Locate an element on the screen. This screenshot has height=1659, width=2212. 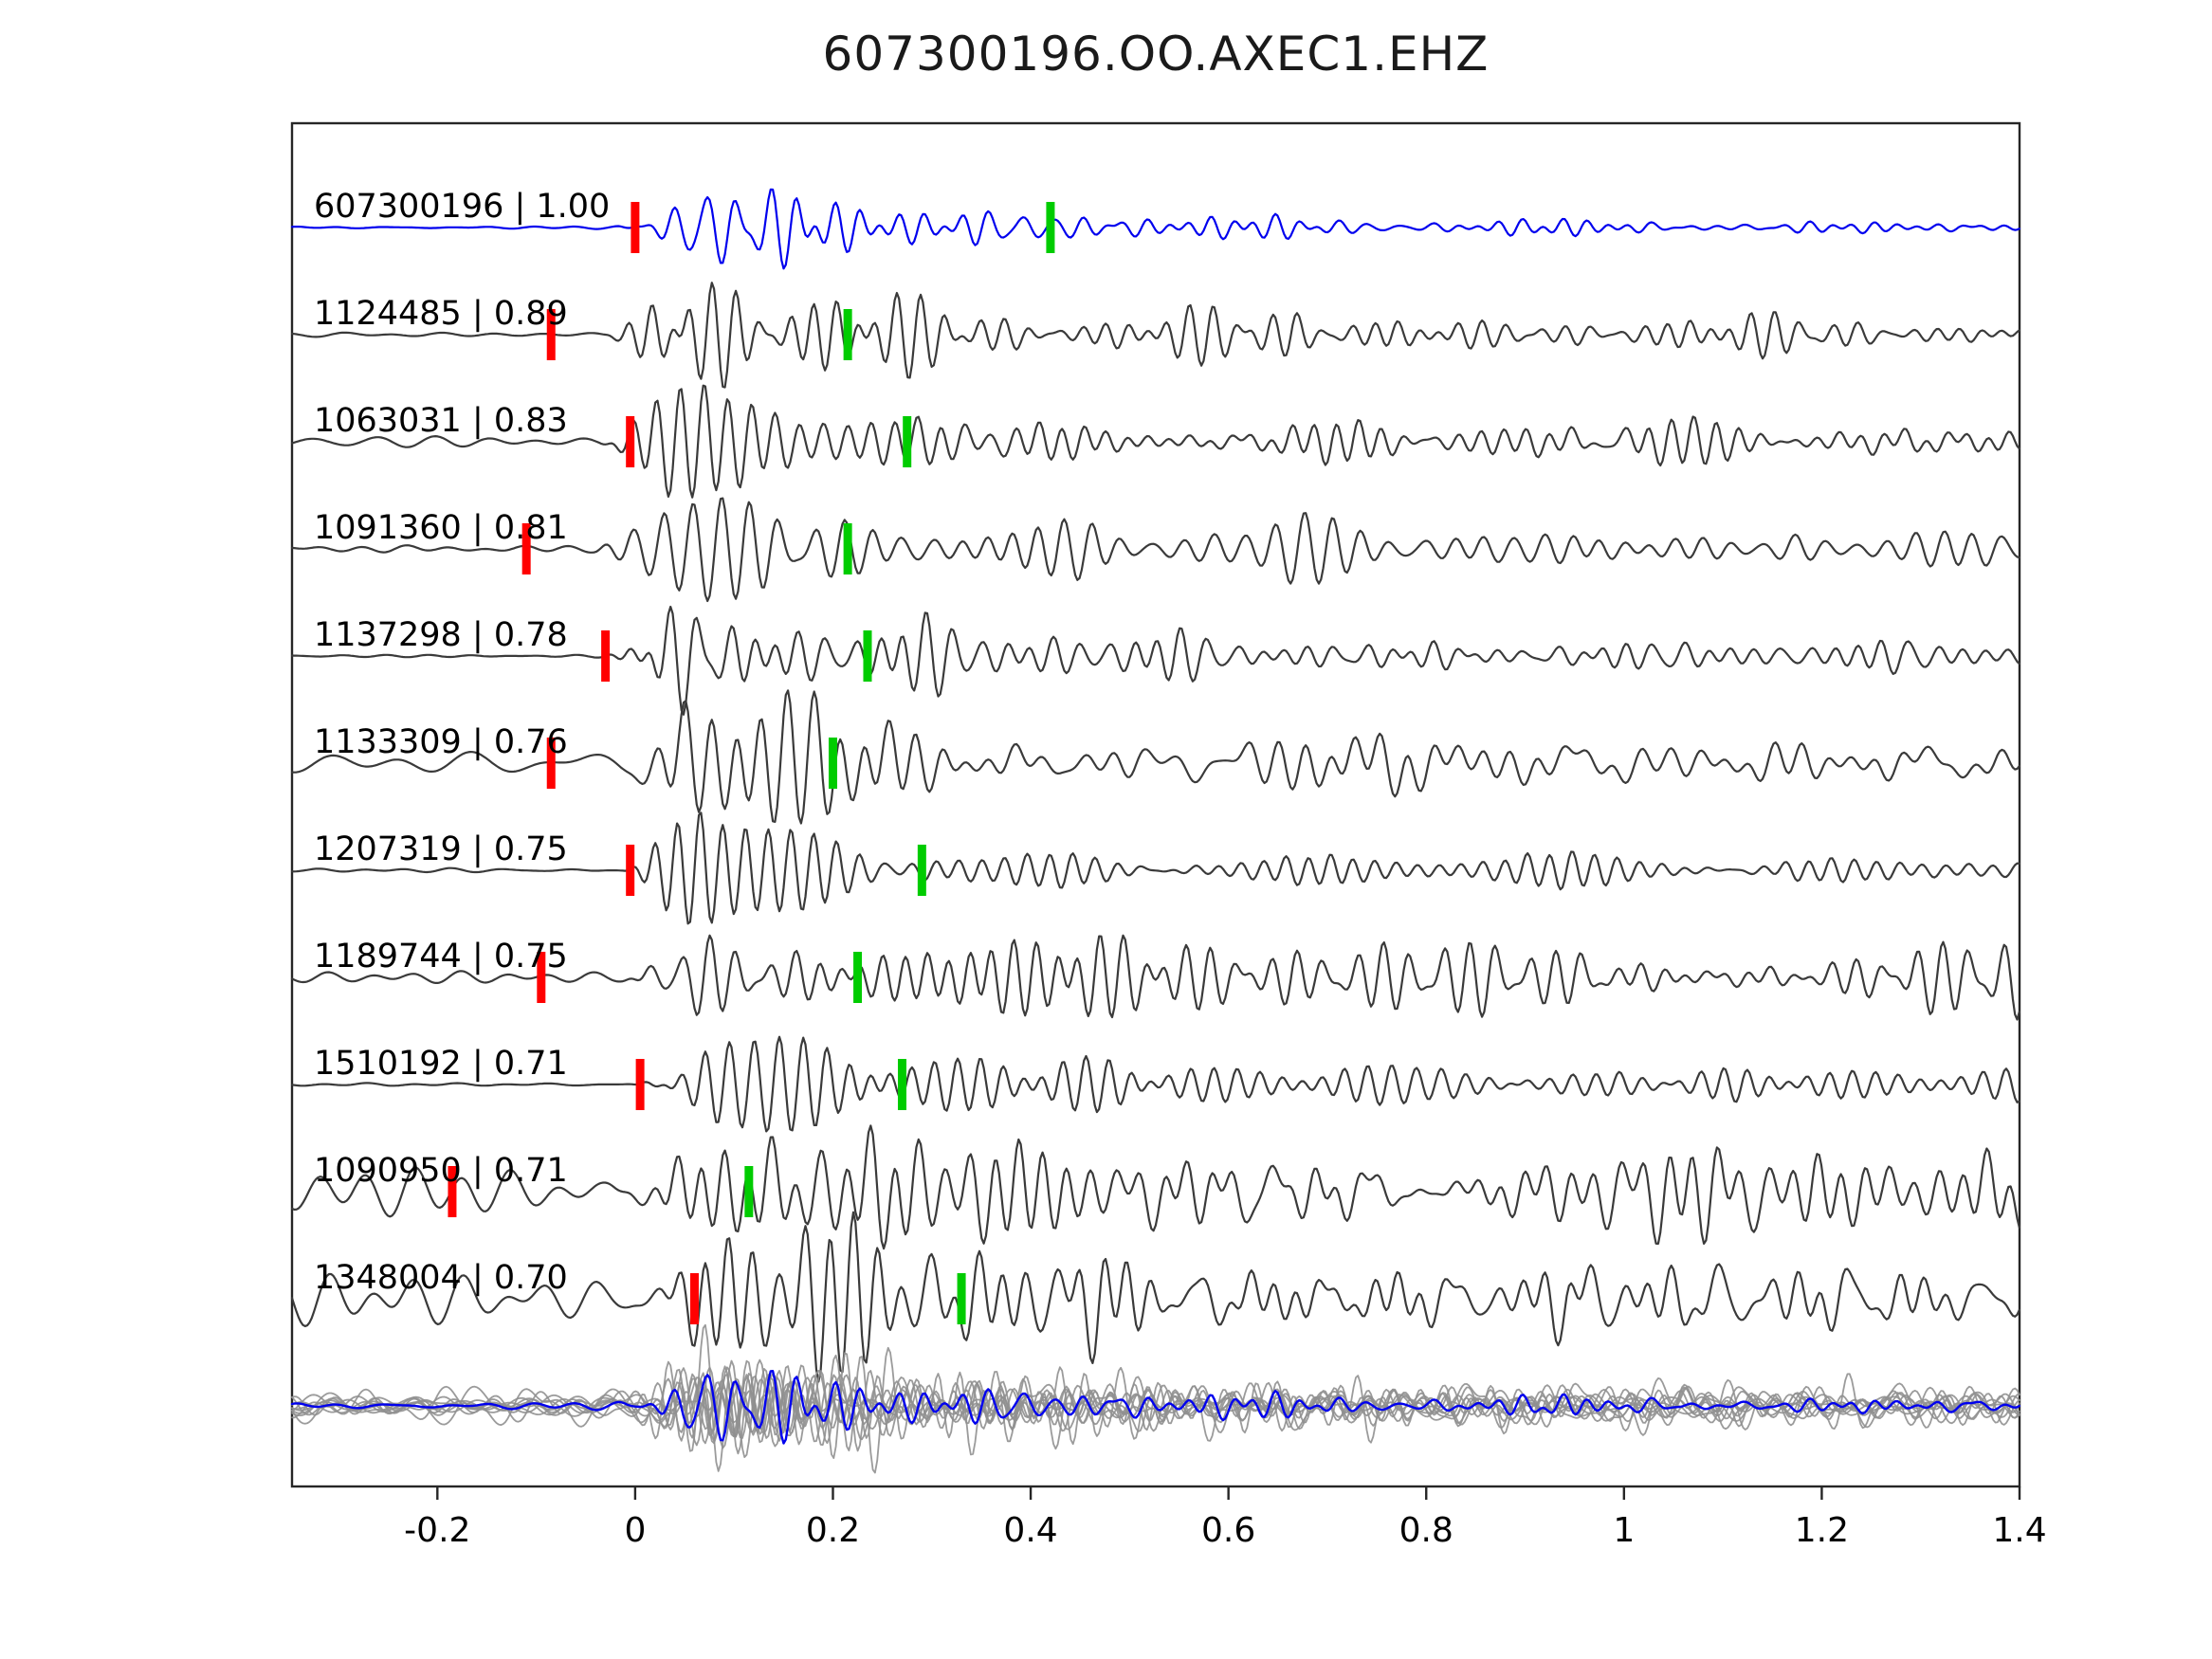
trace-row: 1124485 | 0.89 is located at coordinates (1155, 335).